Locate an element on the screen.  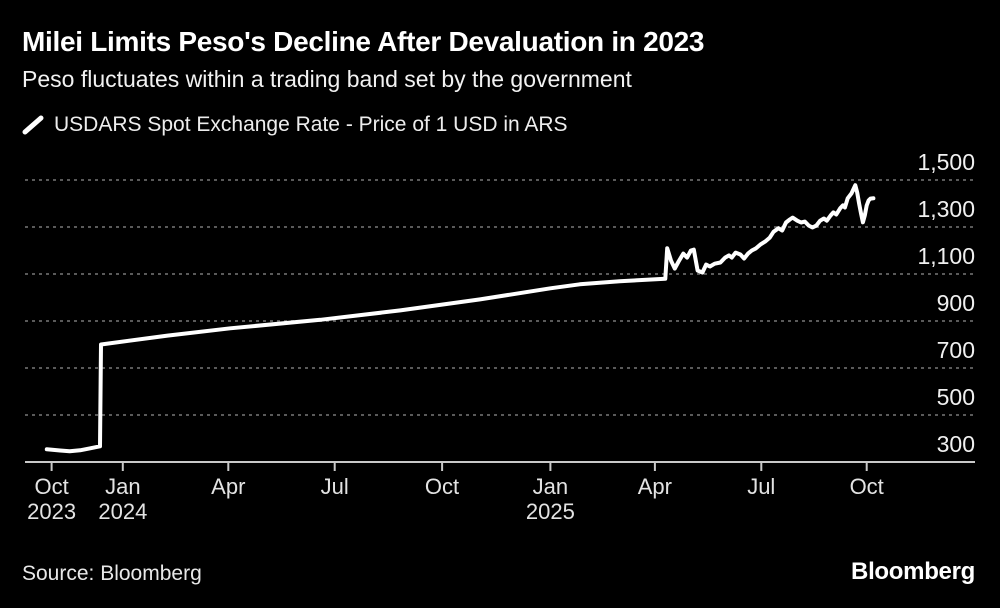
source-note: Source: Bloomberg is located at coordinates (112, 573).